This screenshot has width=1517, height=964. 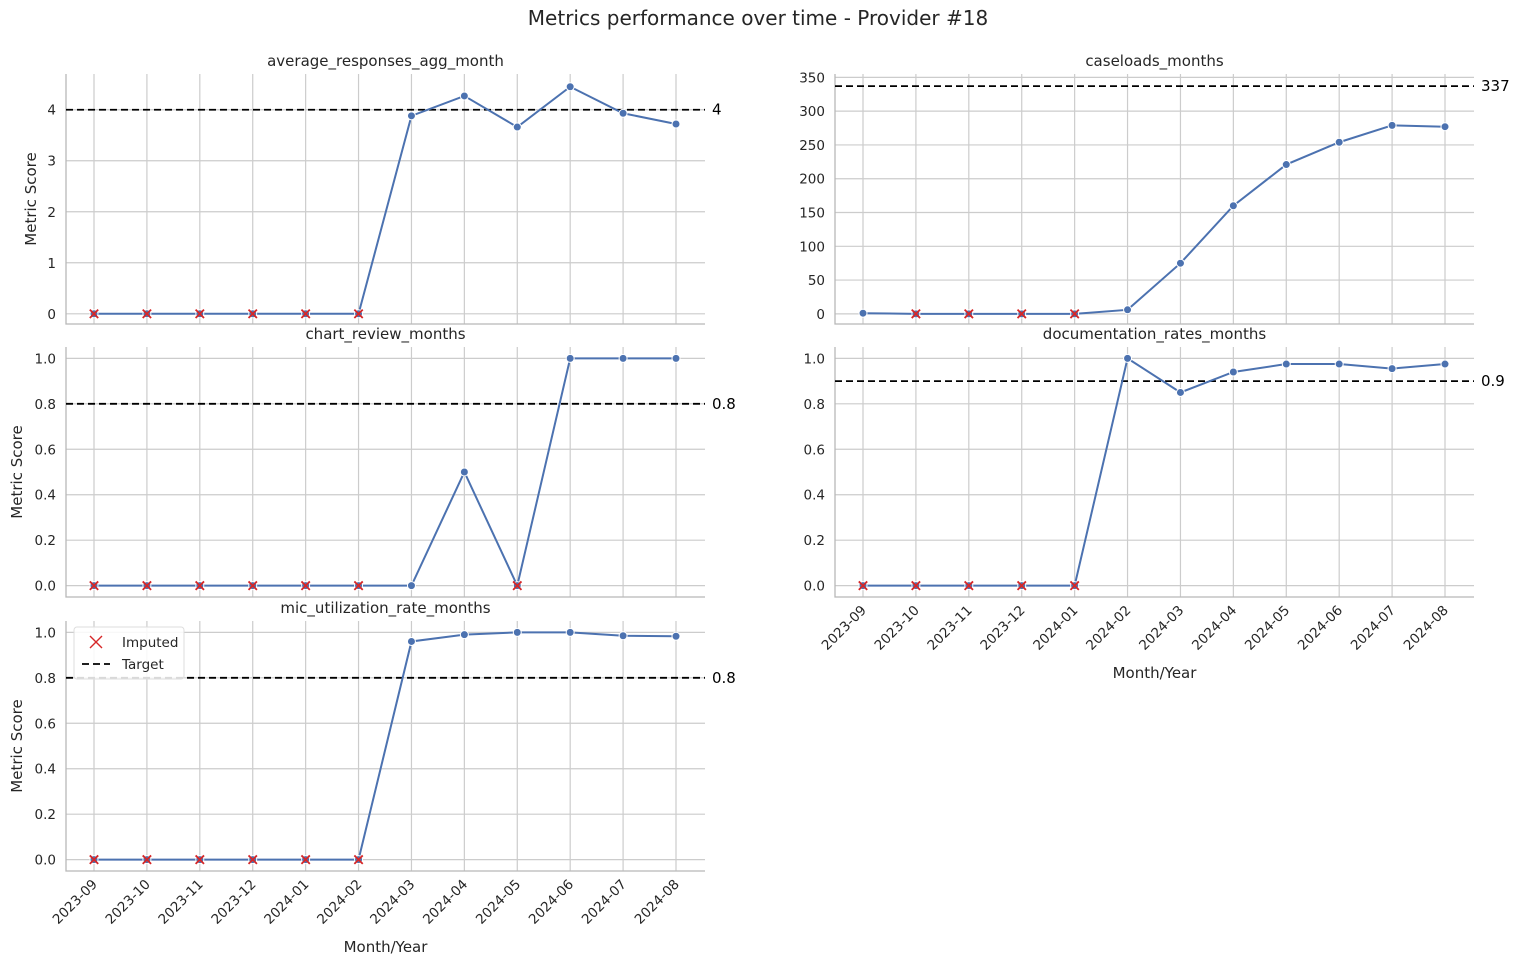 I want to click on subplot-caseloads-months: 0 50 100 150 200 250 300 350 caseloads_months 337, so click(x=1154, y=188).